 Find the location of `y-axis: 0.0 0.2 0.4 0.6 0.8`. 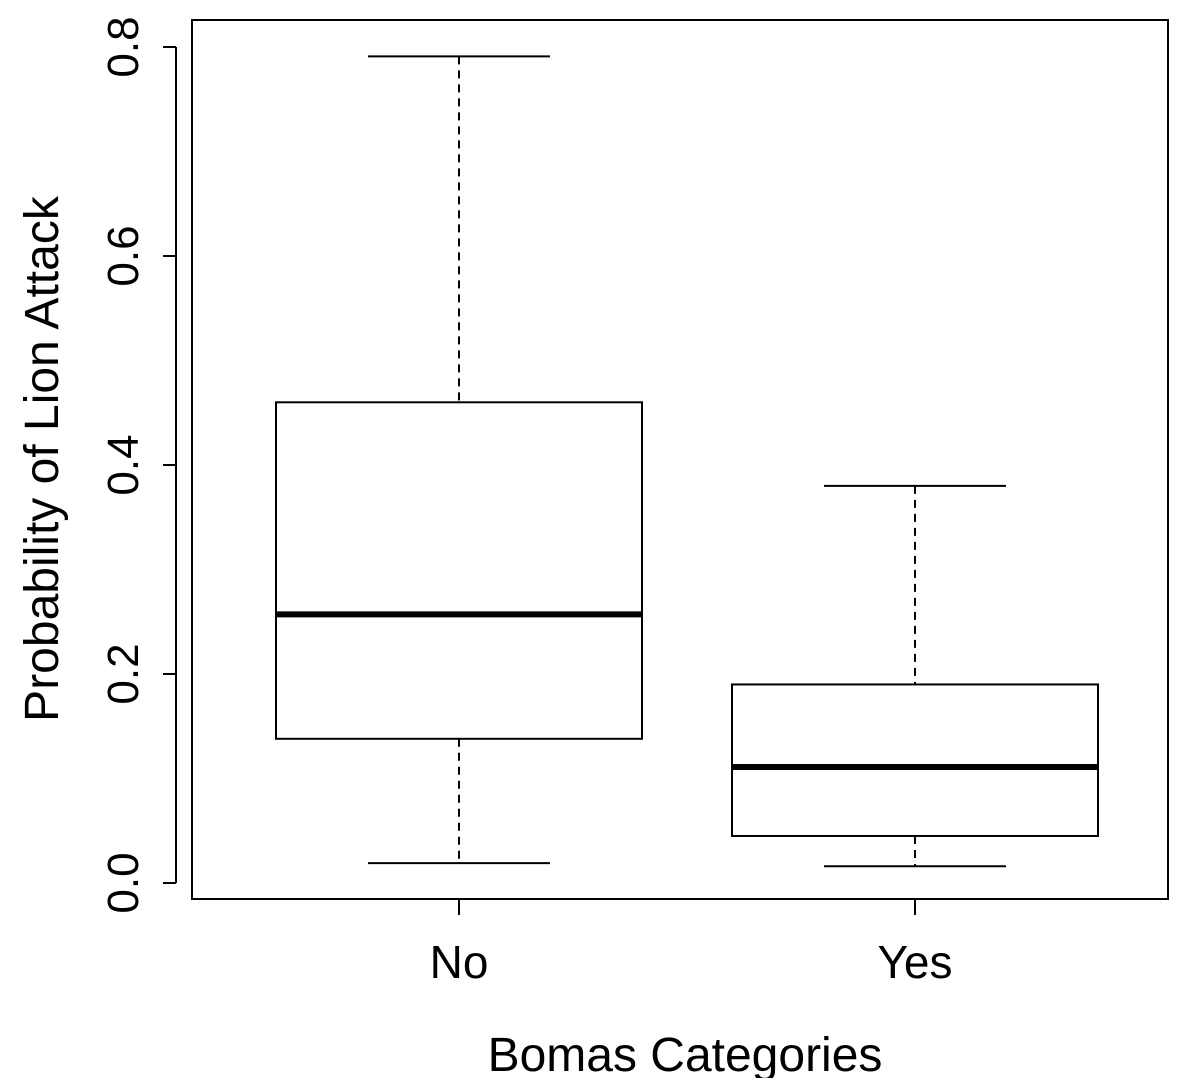

y-axis: 0.0 0.2 0.4 0.6 0.8 is located at coordinates (138, 465).